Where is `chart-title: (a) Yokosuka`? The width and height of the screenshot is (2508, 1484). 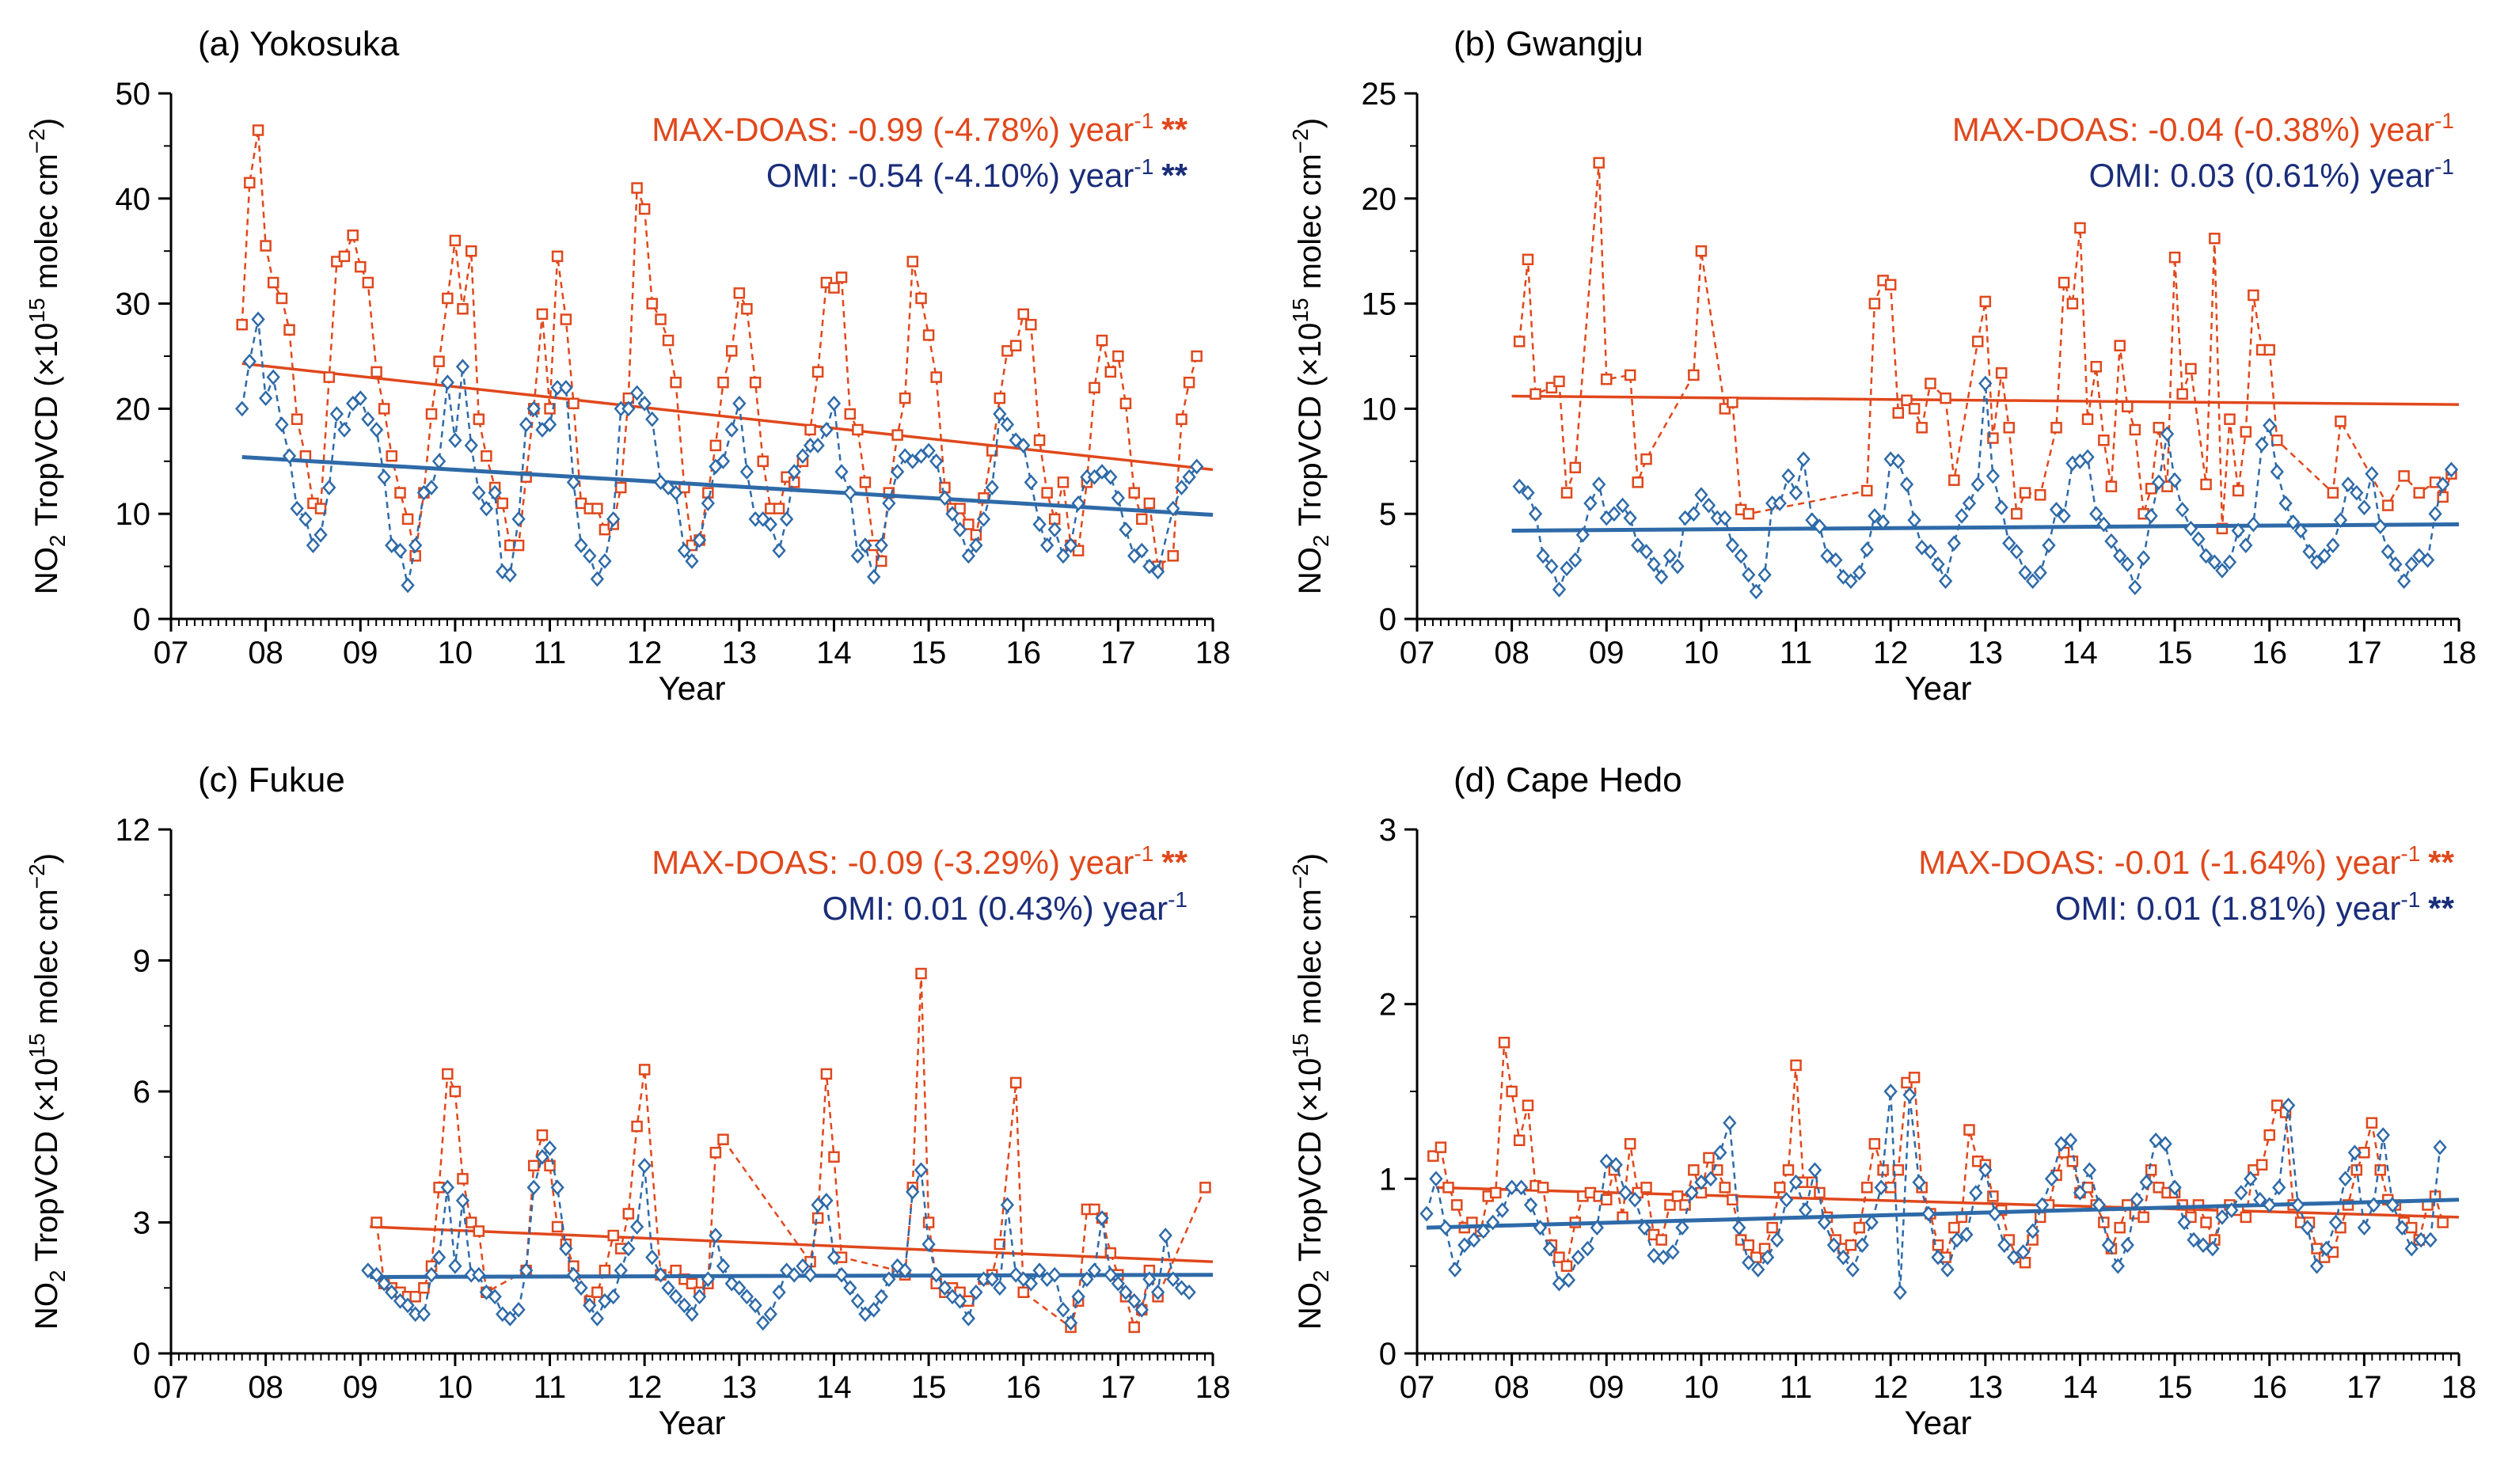
chart-title: (a) Yokosuka is located at coordinates (299, 44).